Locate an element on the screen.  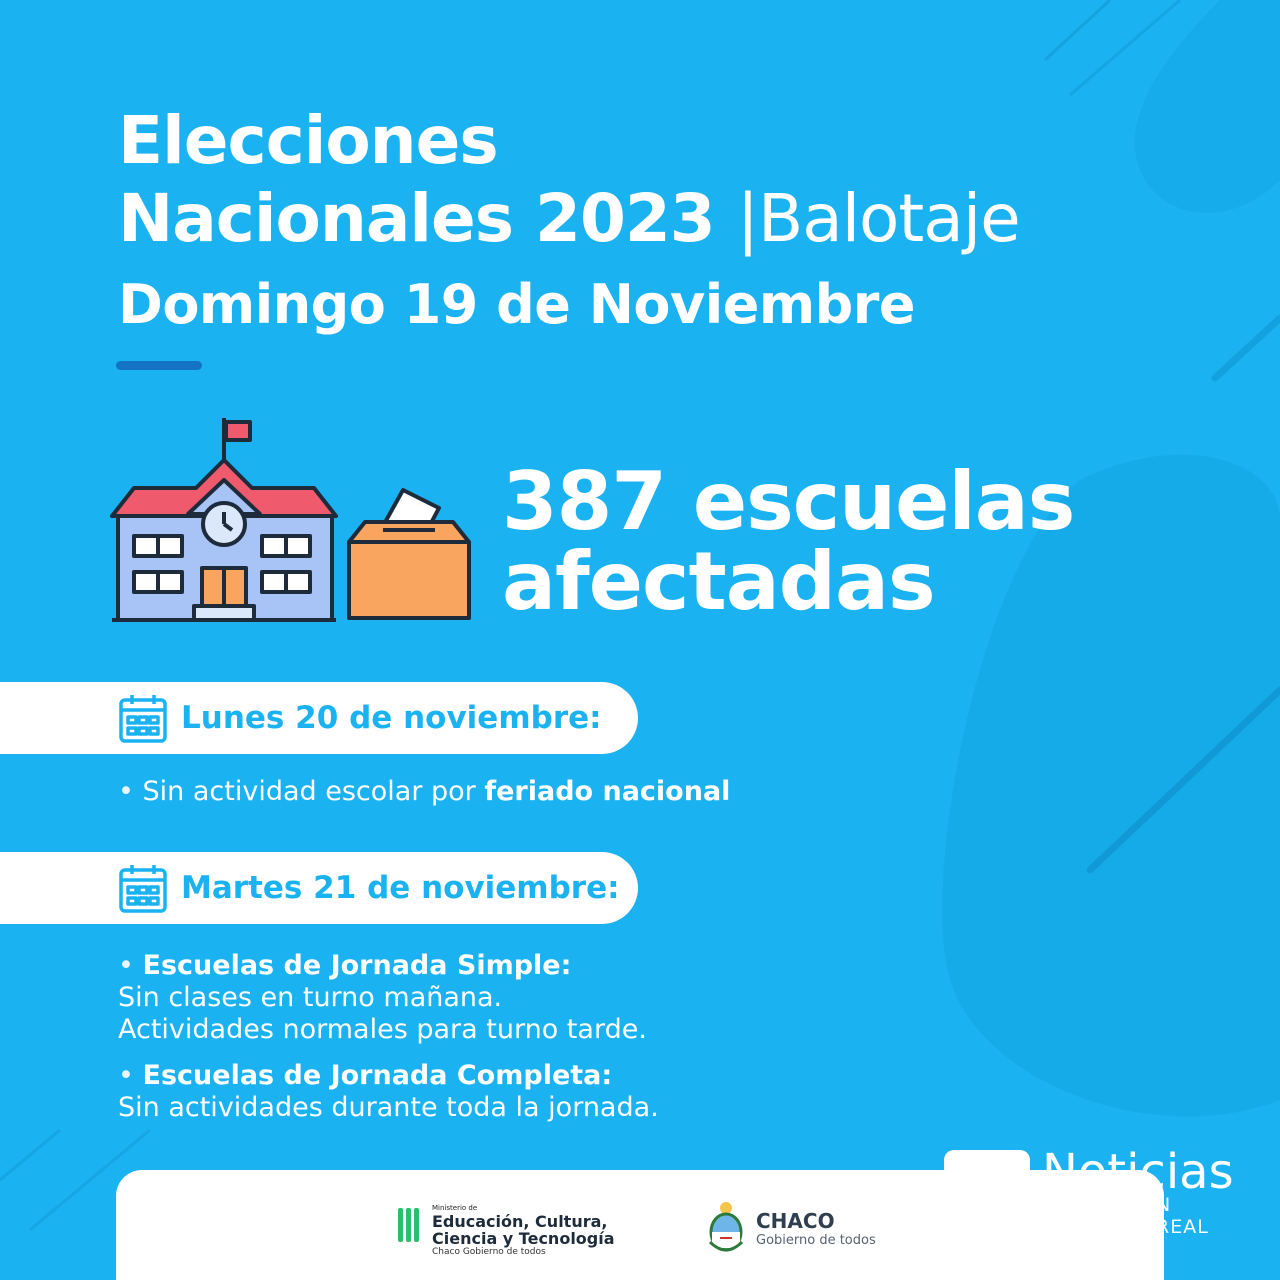
date-subtitle: Domingo 19 de Noviembre is located at coordinates (517, 304).